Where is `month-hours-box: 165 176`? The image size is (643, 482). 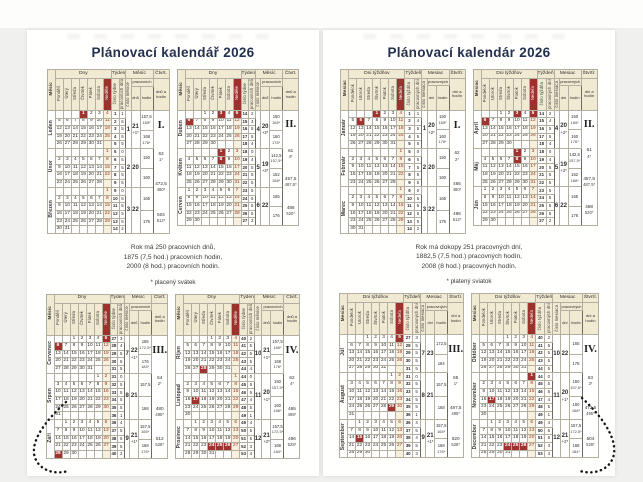 month-hours-box: 165 176 is located at coordinates (146, 210).